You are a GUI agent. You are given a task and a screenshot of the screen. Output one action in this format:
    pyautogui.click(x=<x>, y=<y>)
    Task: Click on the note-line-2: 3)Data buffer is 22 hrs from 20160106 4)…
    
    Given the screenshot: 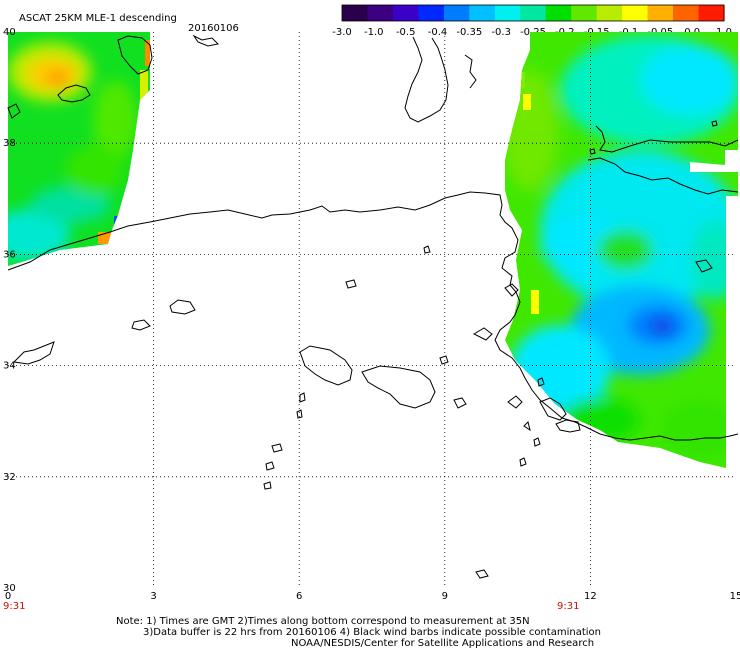 What is the action you would take?
    pyautogui.click(x=372, y=632)
    